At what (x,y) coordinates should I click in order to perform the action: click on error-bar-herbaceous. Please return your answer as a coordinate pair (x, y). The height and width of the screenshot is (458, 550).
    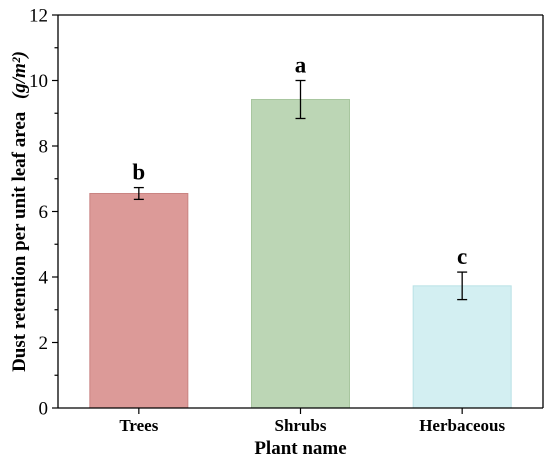
    Looking at the image, I should click on (462, 286).